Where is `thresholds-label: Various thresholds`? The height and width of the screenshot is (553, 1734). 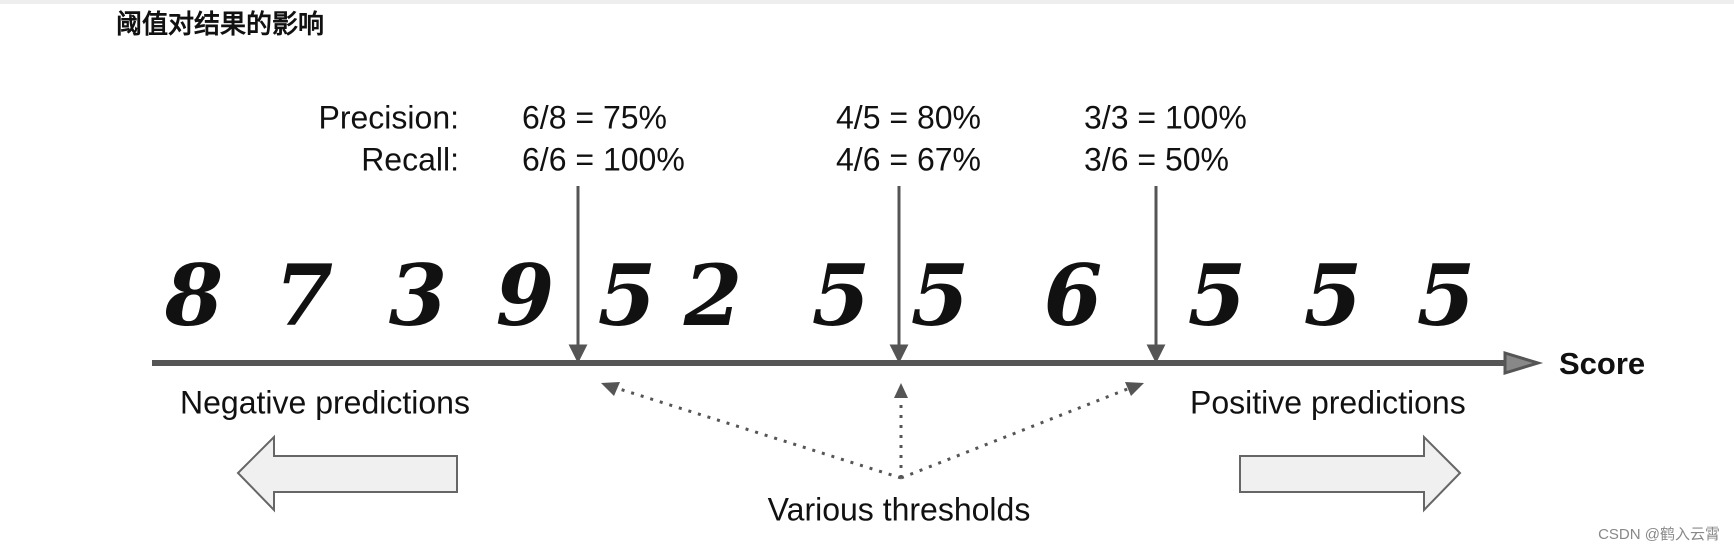
thresholds-label: Various thresholds is located at coordinates (899, 509).